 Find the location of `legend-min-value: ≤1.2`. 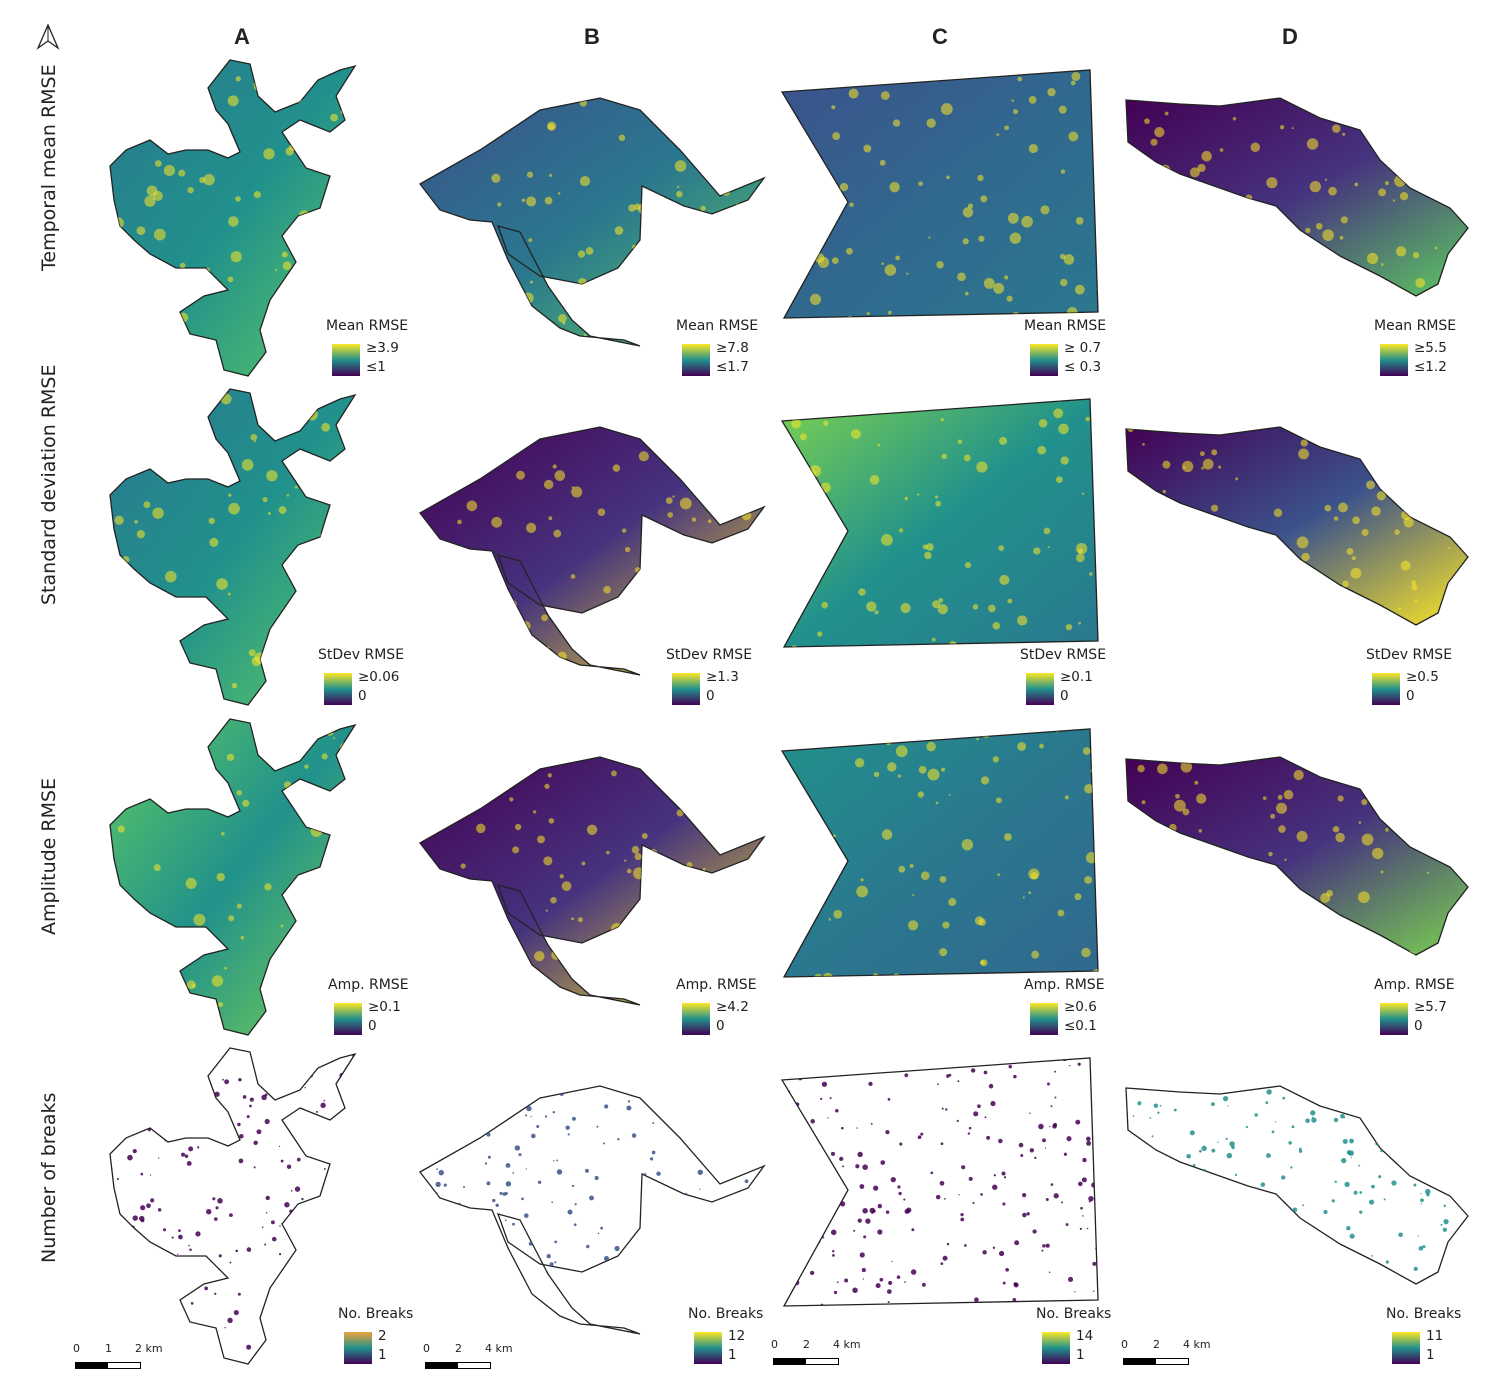

legend-min-value: ≤1.2 is located at coordinates (1430, 367).